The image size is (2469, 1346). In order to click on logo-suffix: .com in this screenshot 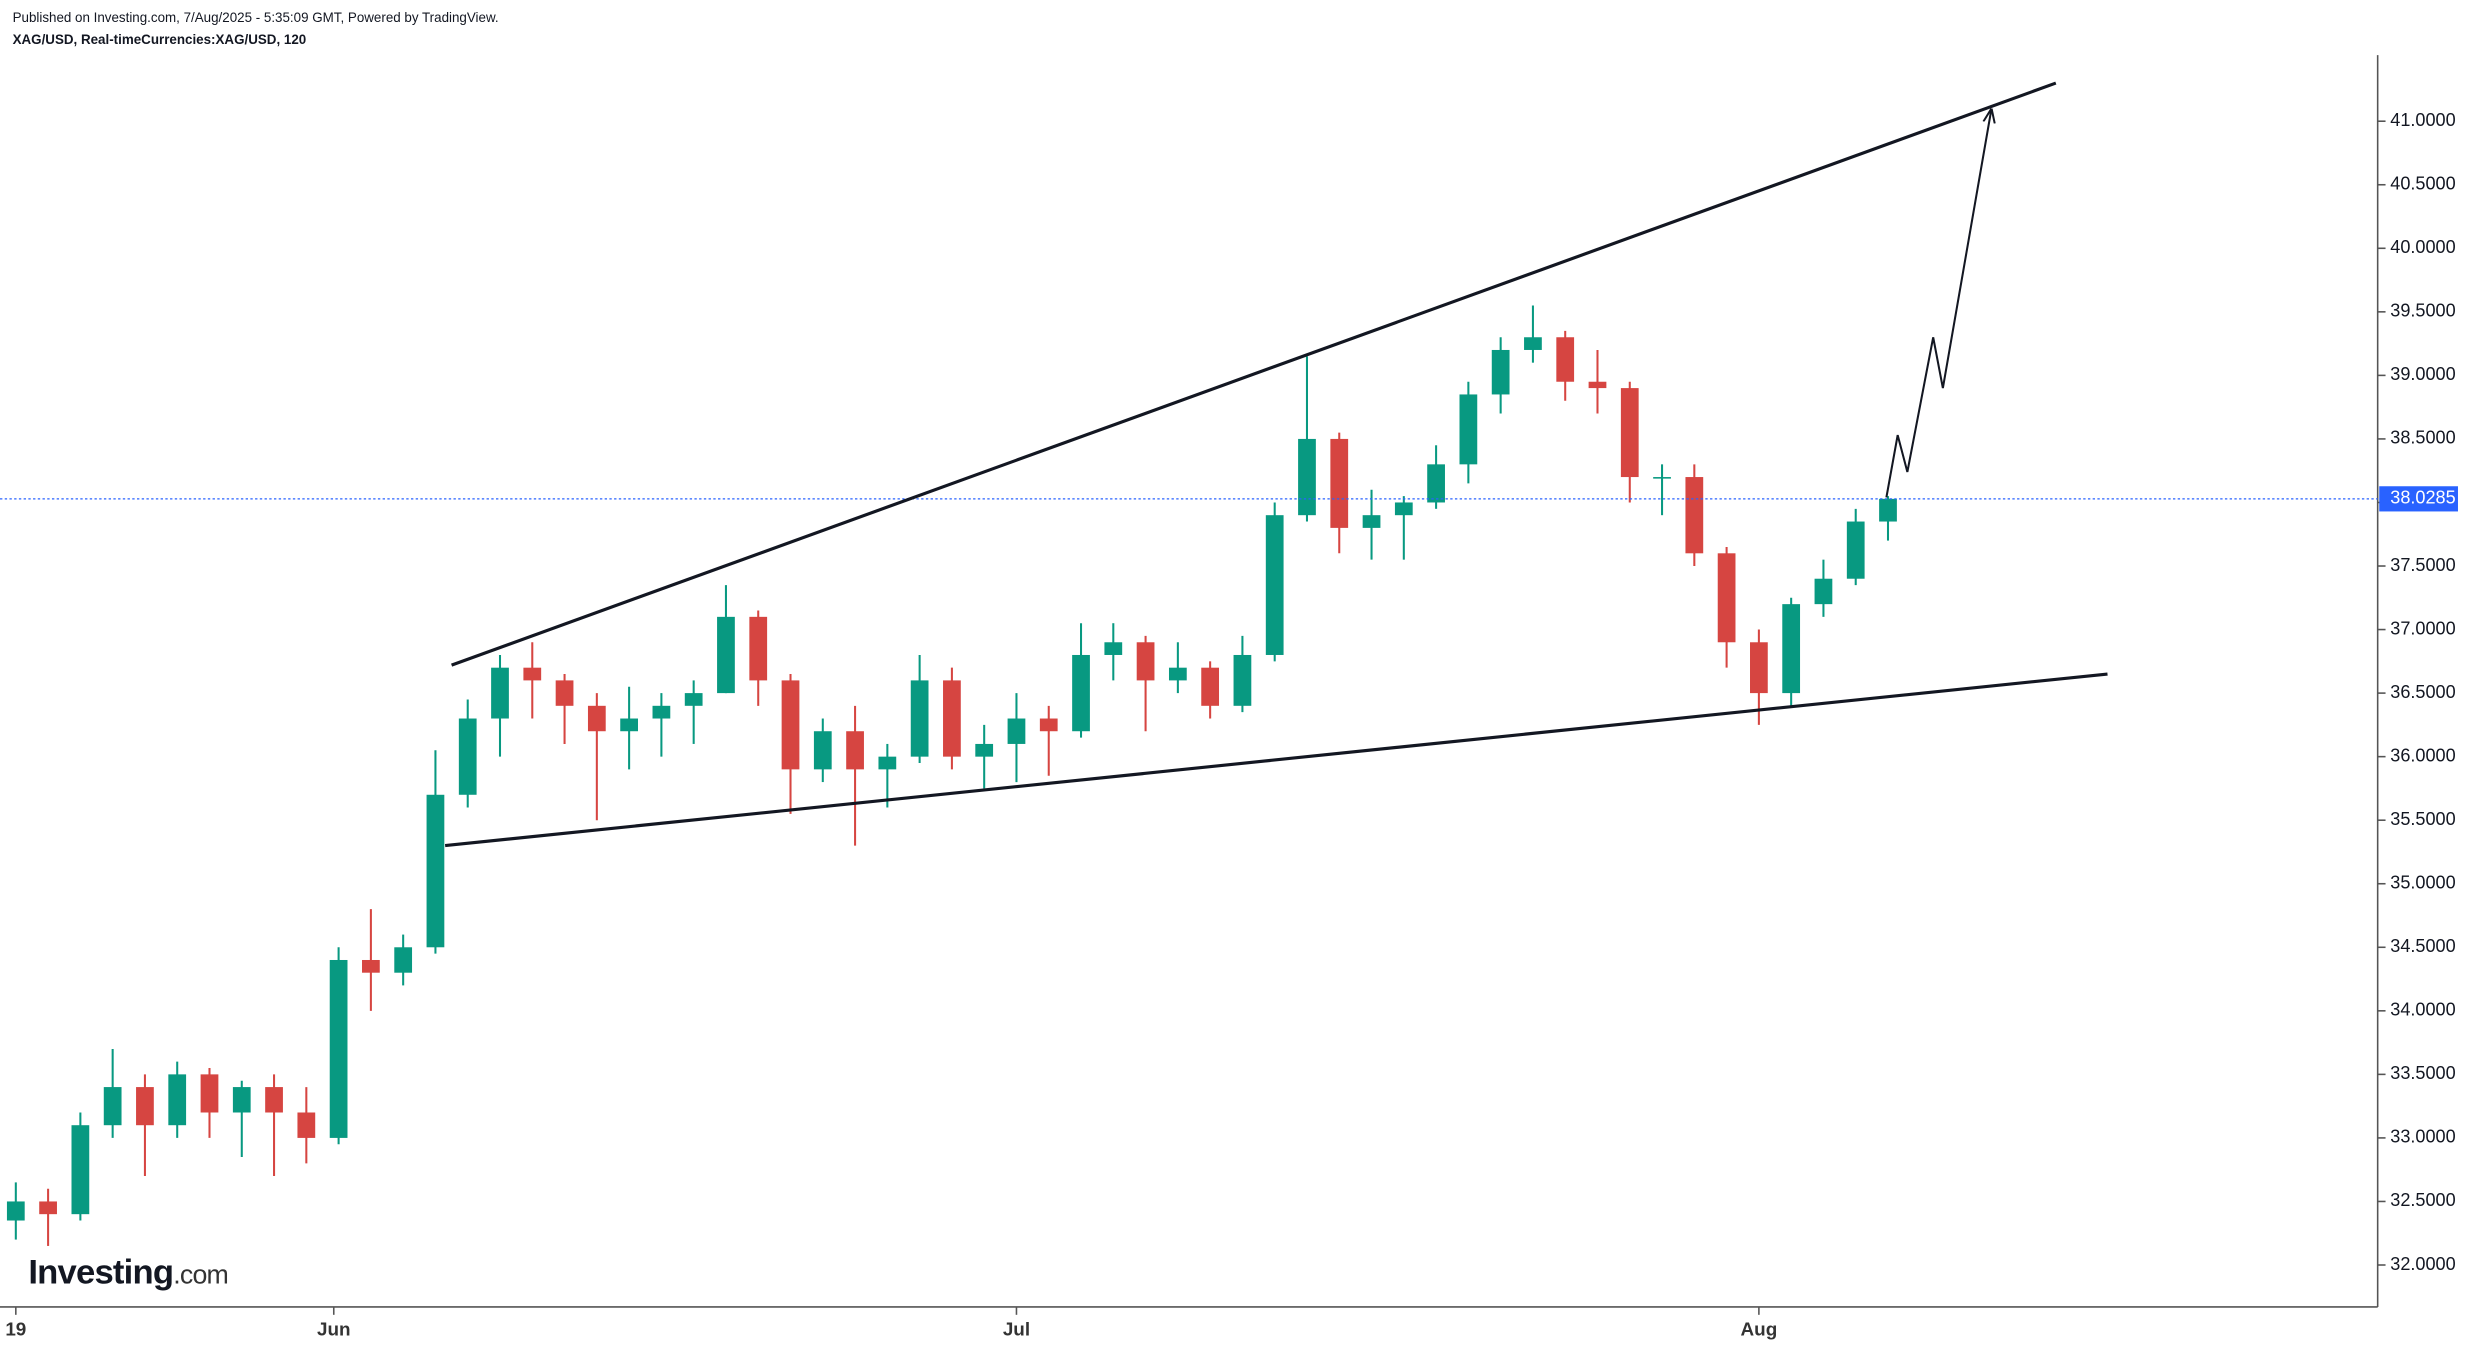, I will do `click(200, 1274)`.